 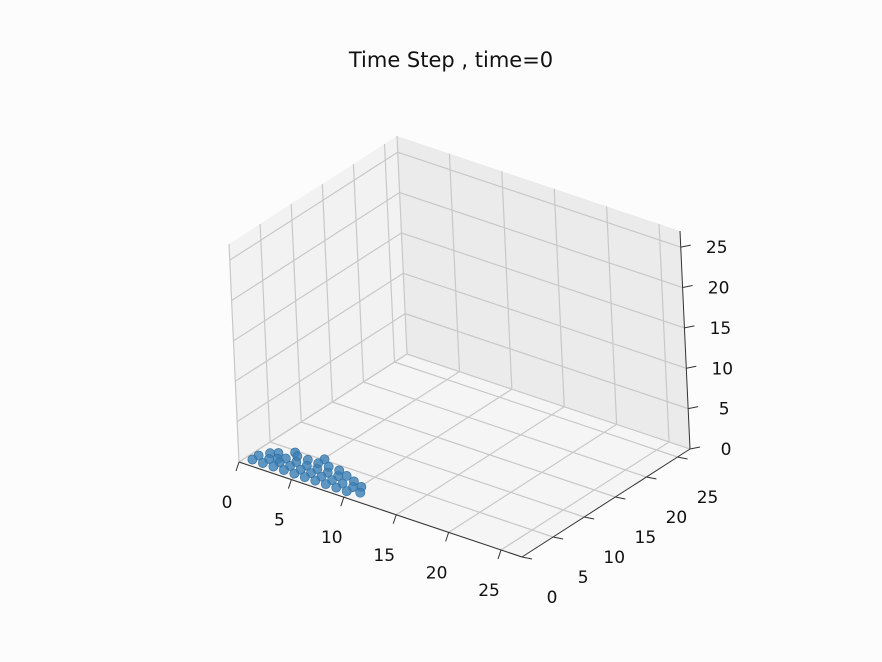 I want to click on x-axis-line, so click(x=380, y=509).